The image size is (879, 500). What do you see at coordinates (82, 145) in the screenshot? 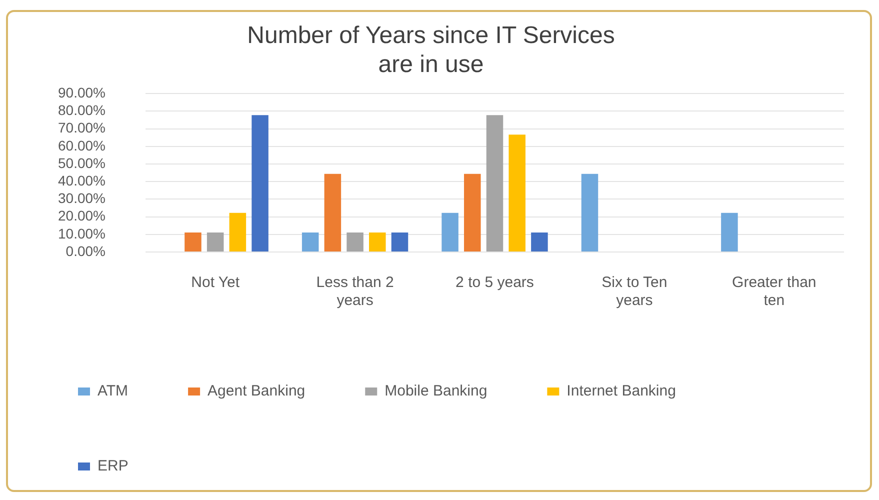
I see `y-tick-label: 60.00%` at bounding box center [82, 145].